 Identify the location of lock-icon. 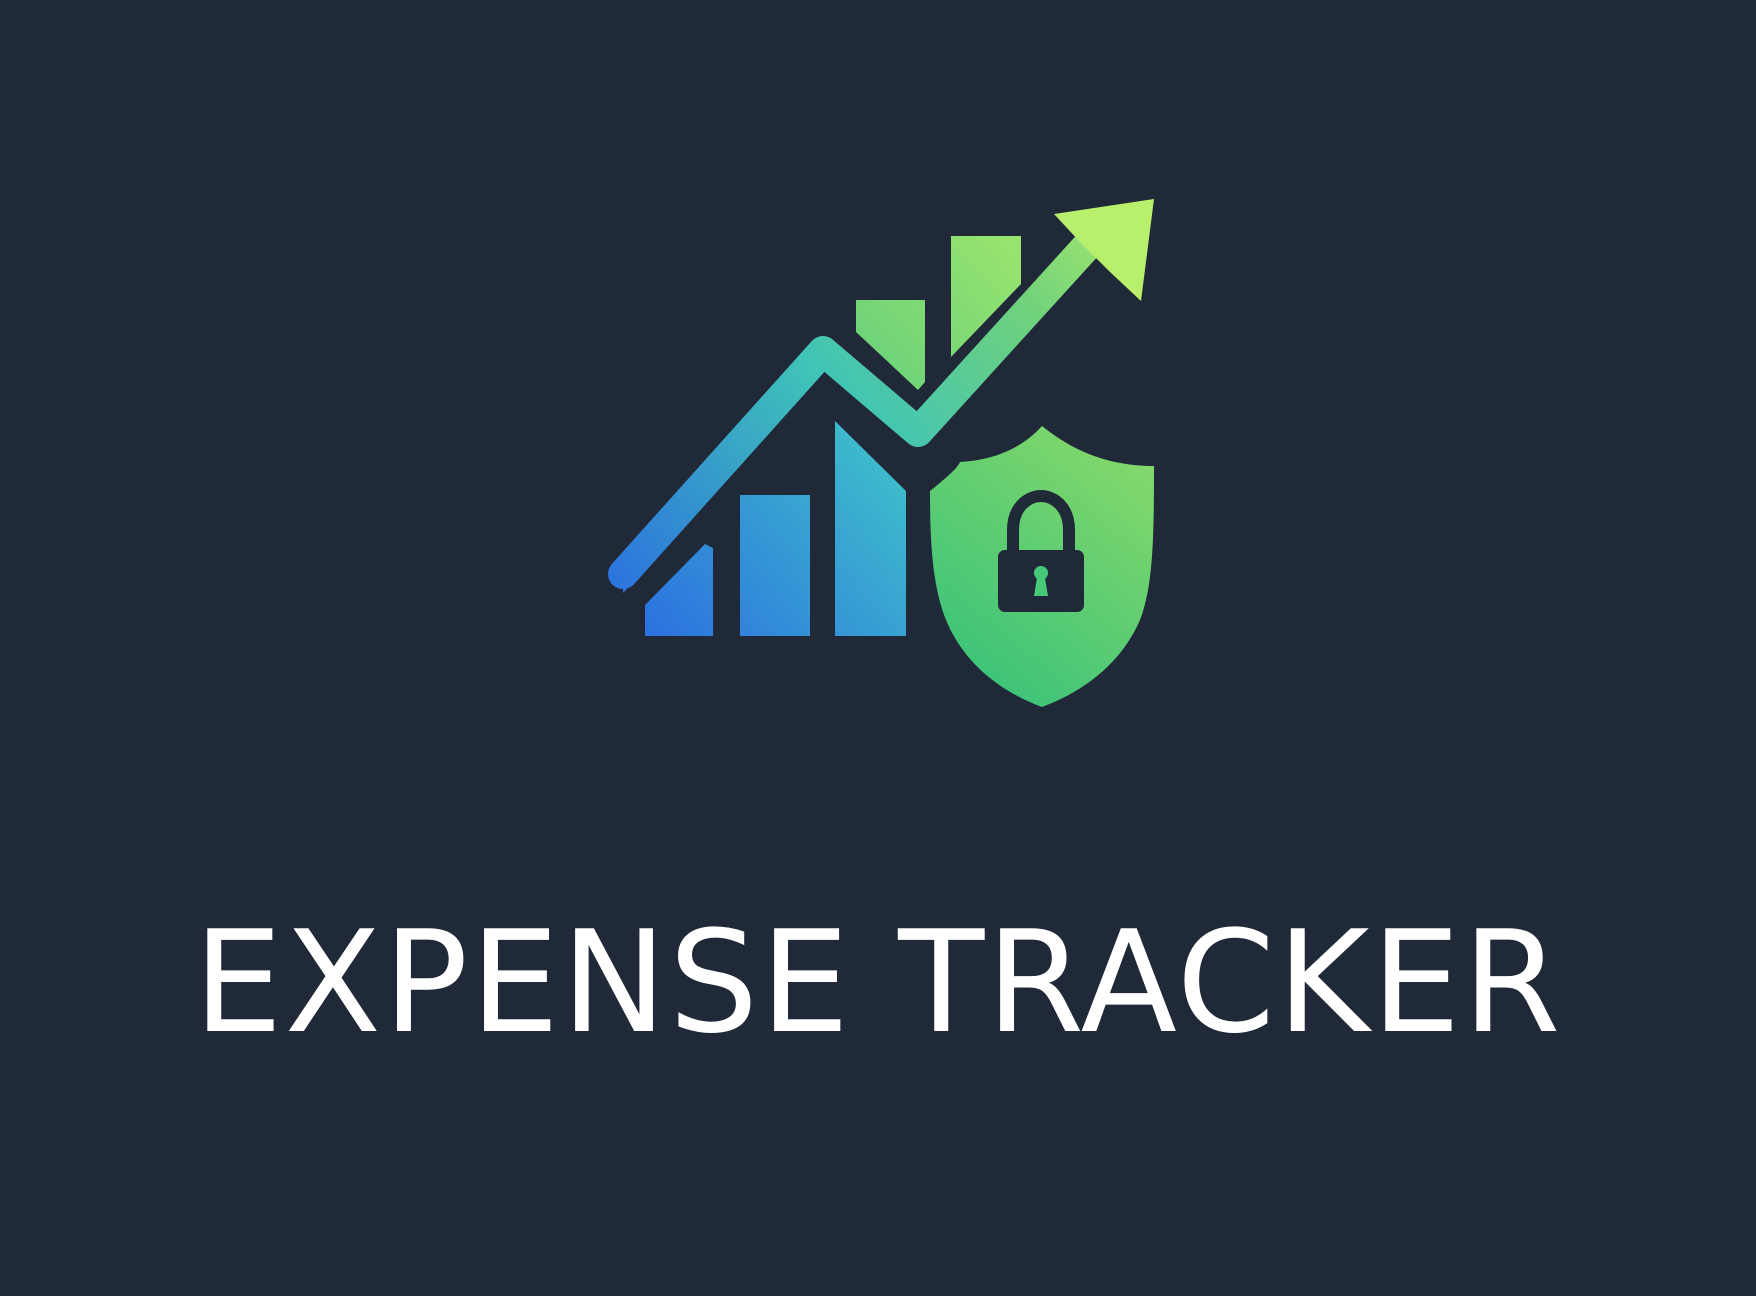
(1041, 550).